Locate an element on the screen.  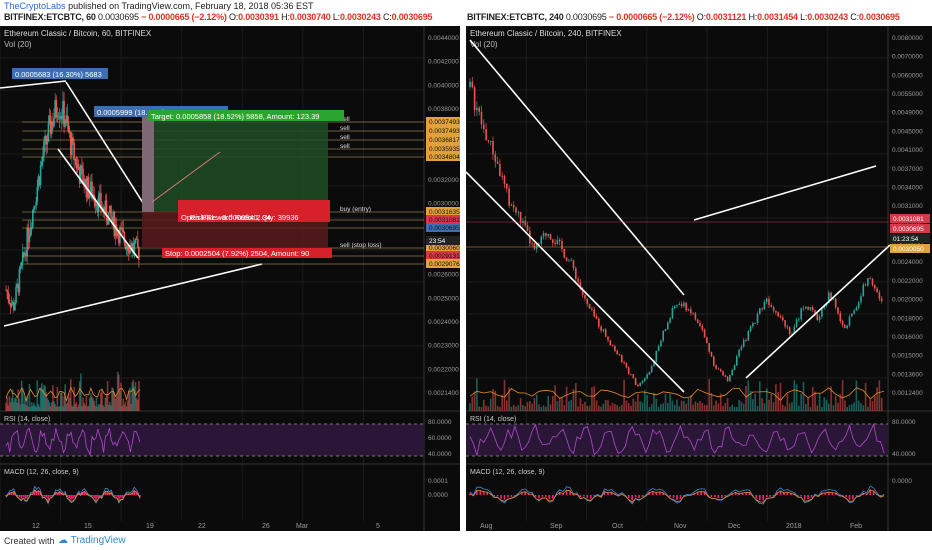
y-tick-label: 0.0034000 is located at coordinates (907, 187).